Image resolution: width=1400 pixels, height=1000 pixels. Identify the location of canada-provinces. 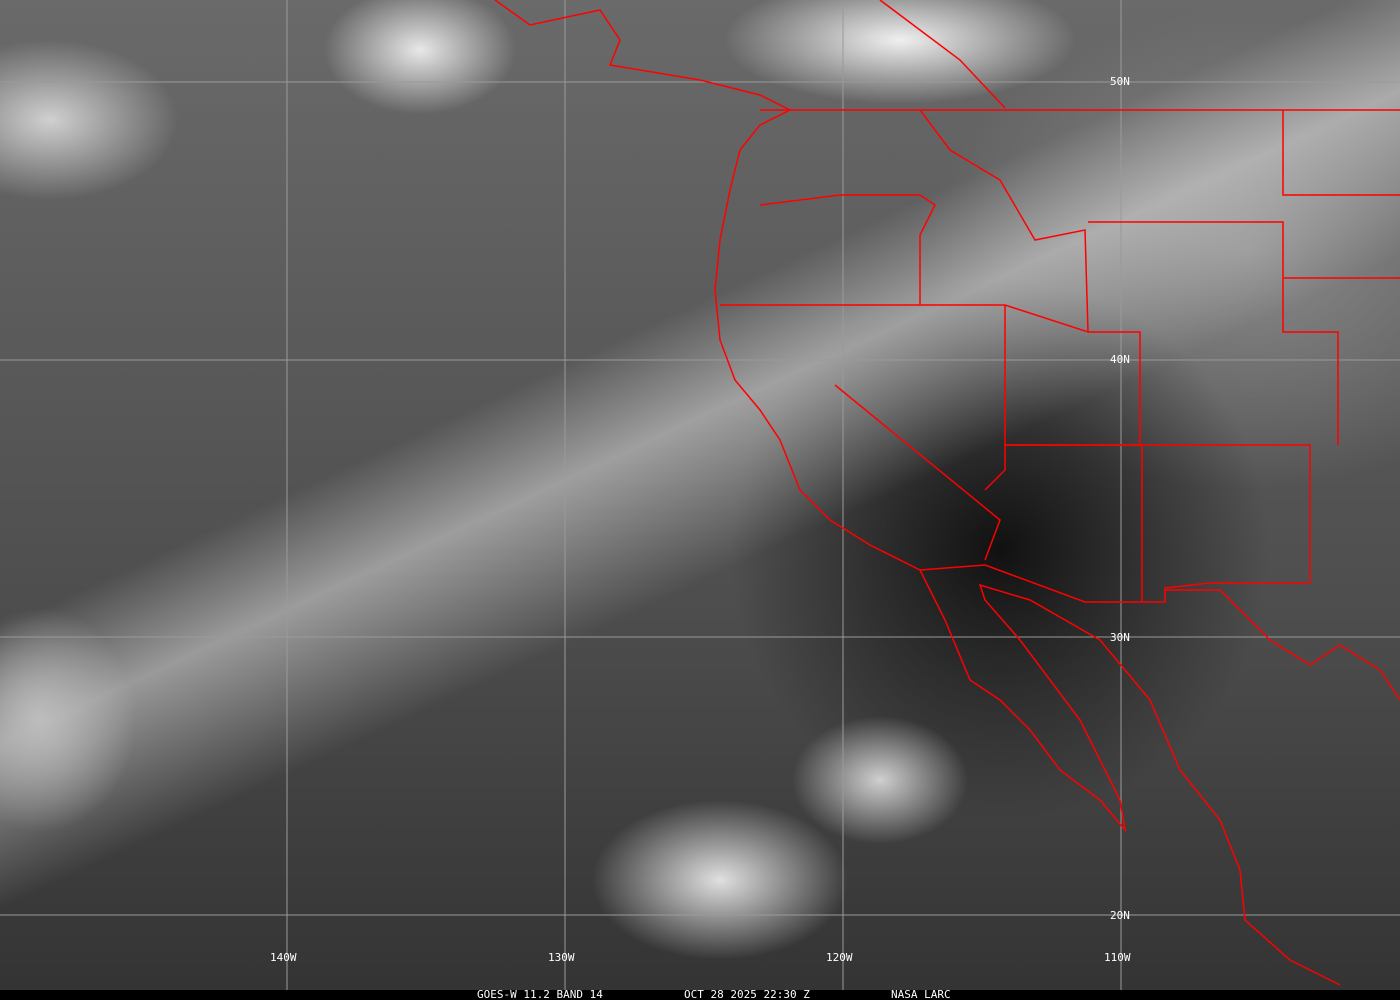
(942, 54).